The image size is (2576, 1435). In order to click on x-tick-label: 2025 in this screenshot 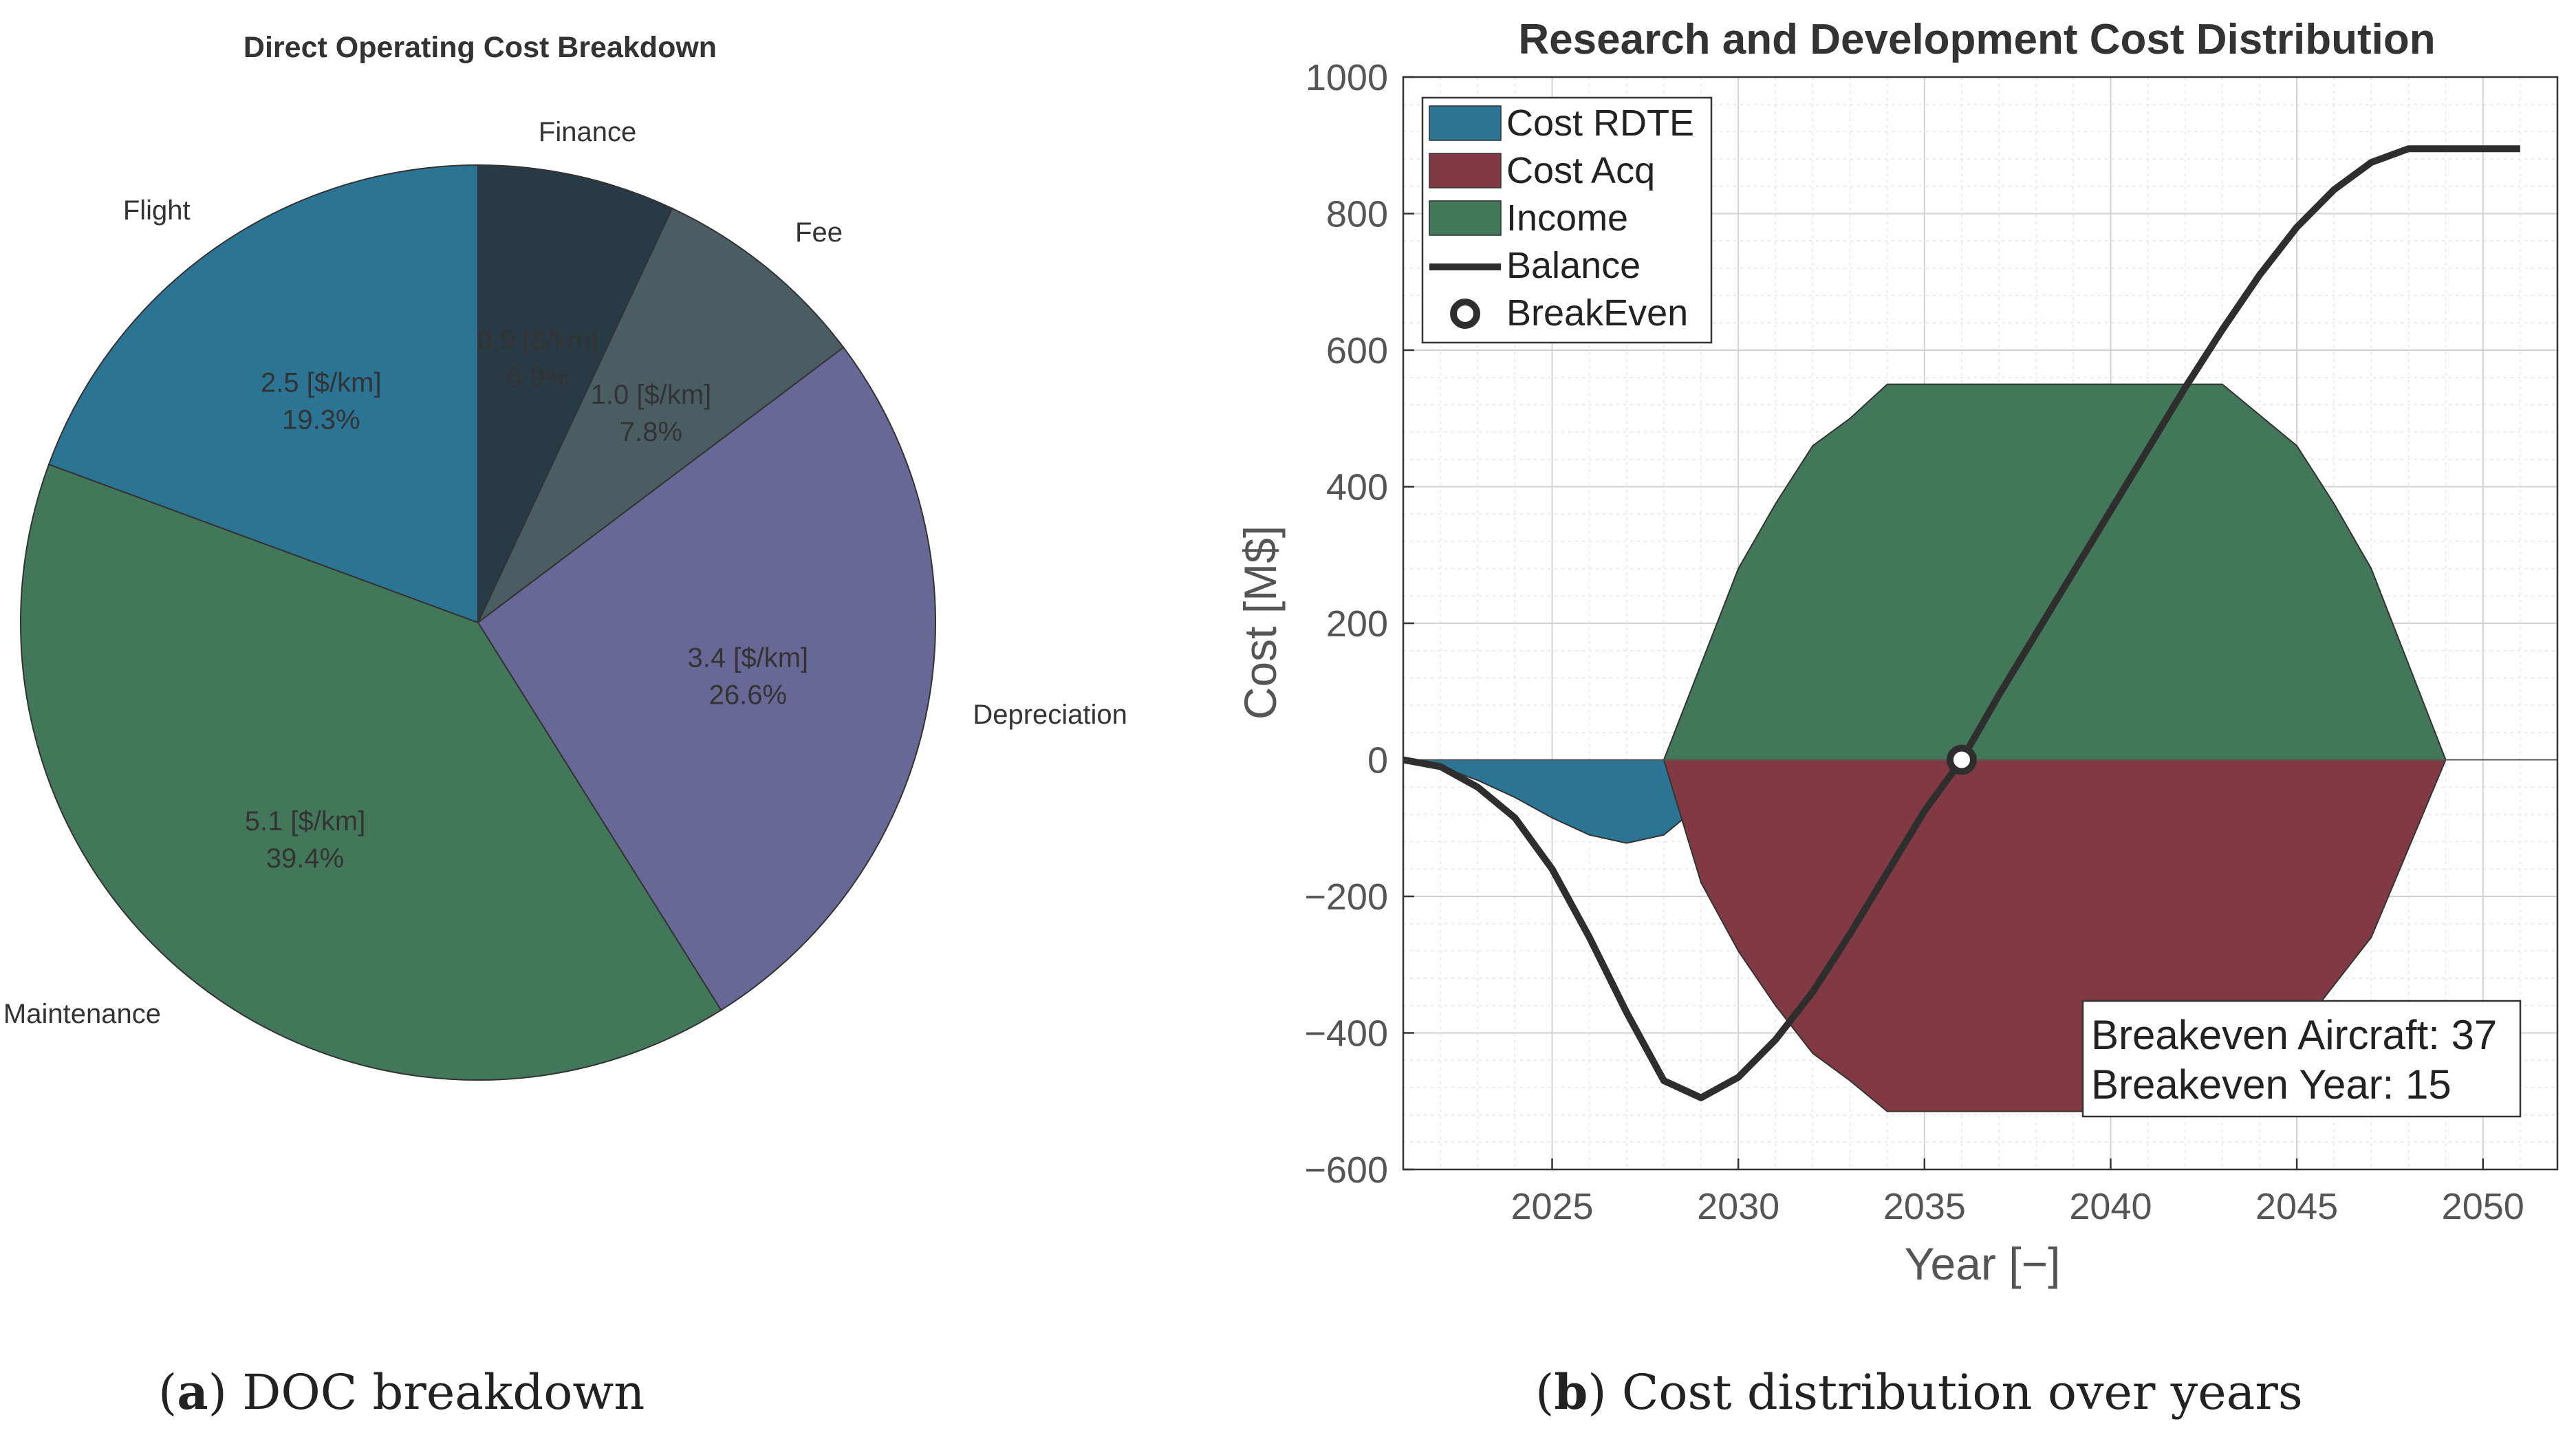, I will do `click(1552, 1206)`.